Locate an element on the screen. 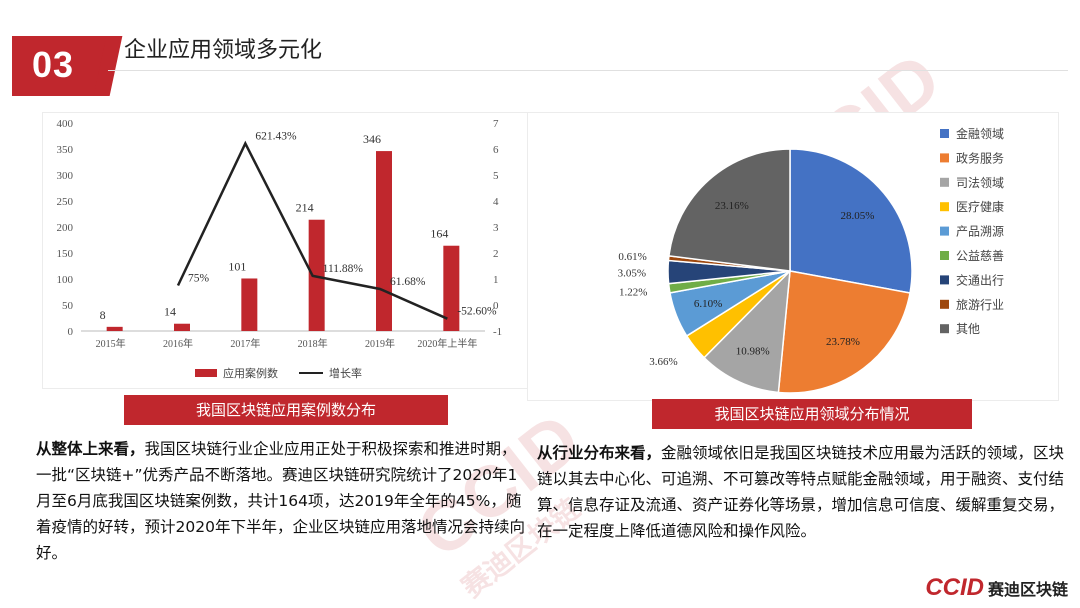  y-tick-label: 200 is located at coordinates (65, 228).